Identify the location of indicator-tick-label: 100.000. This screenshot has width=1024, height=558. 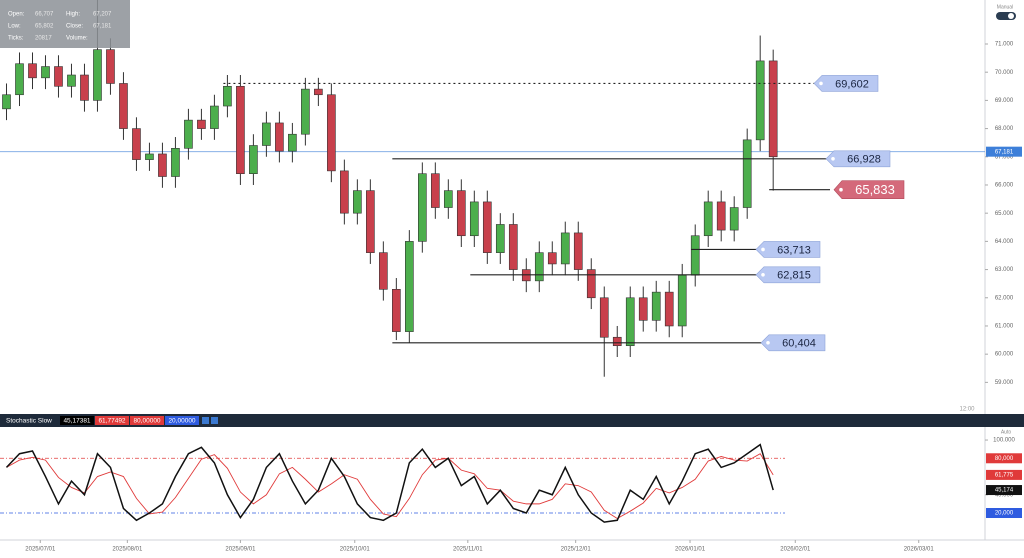
(1004, 441).